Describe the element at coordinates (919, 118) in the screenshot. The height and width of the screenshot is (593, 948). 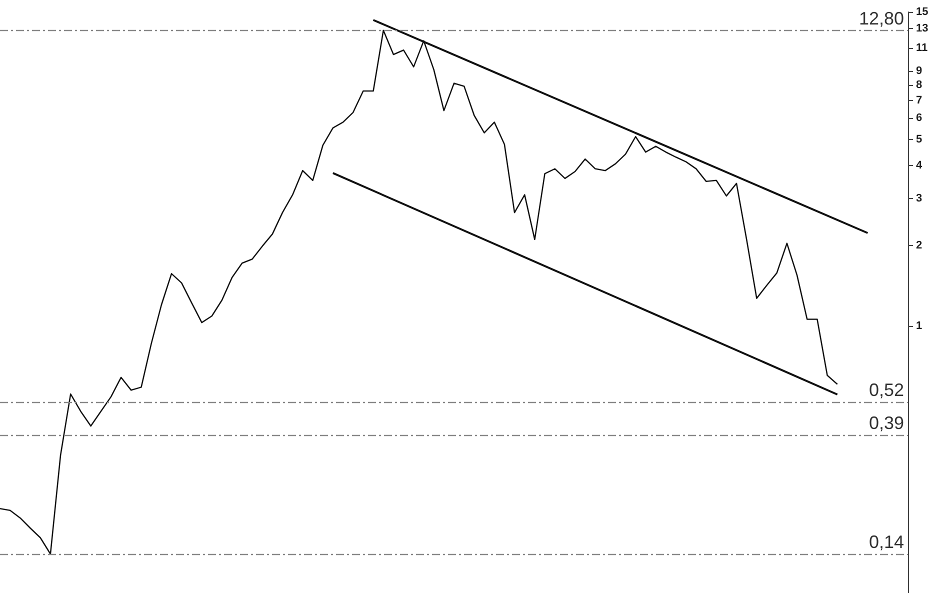
I see `y-tick-label: 6` at that location.